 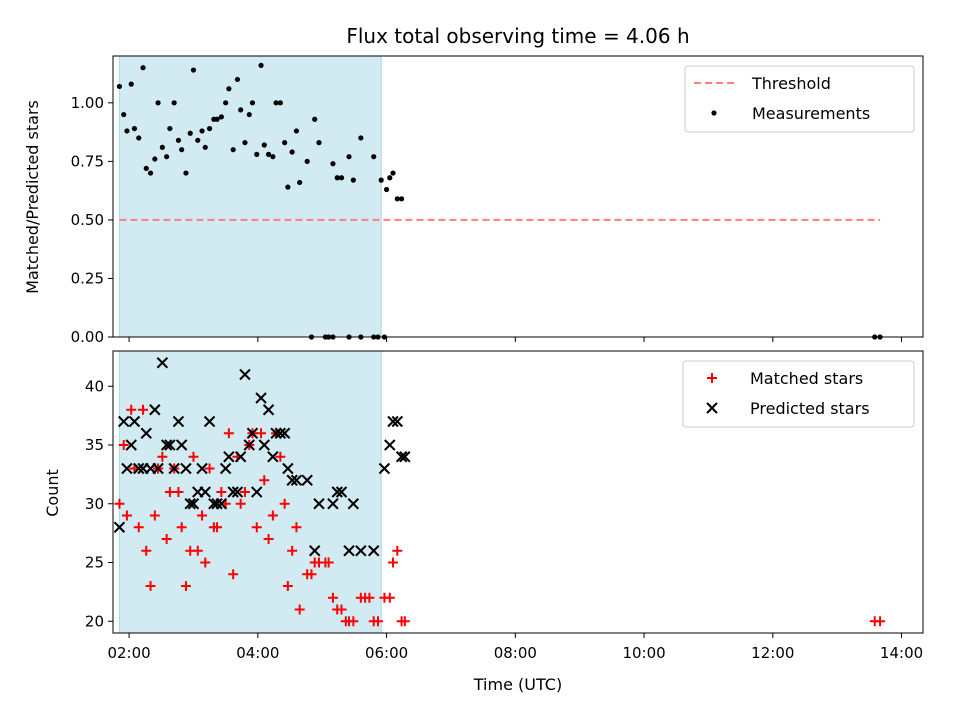 What do you see at coordinates (250, 196) in the screenshot?
I see `shaded-region` at bounding box center [250, 196].